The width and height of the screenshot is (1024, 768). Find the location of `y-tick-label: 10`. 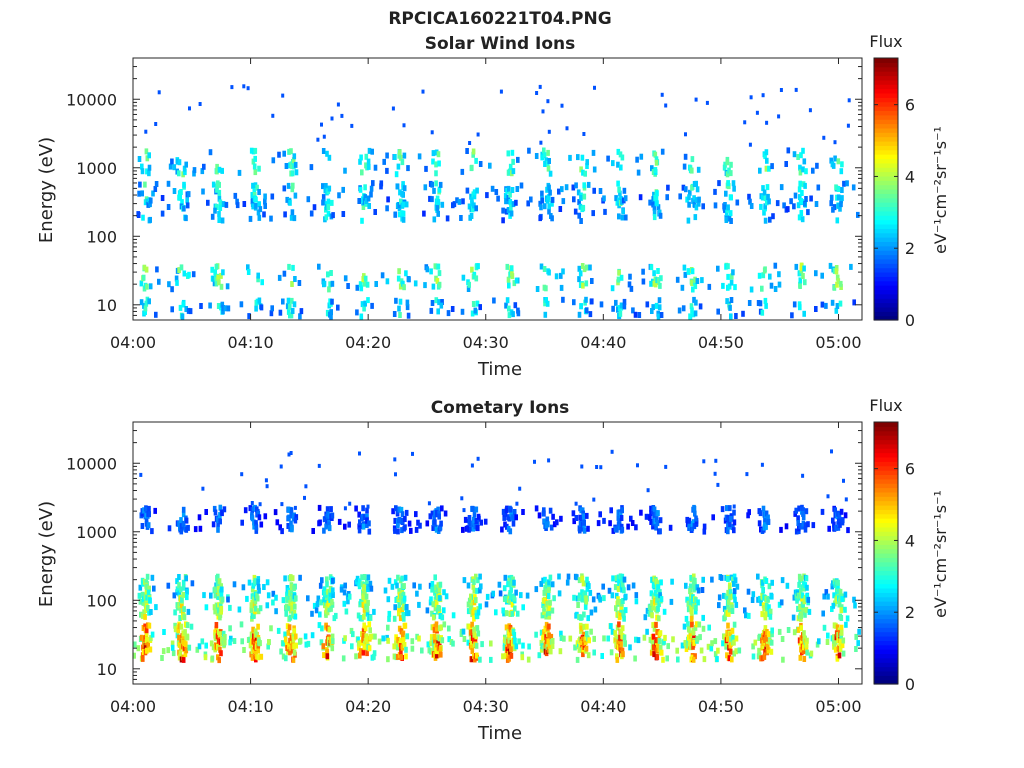

y-tick-label: 10 is located at coordinates (107, 669).